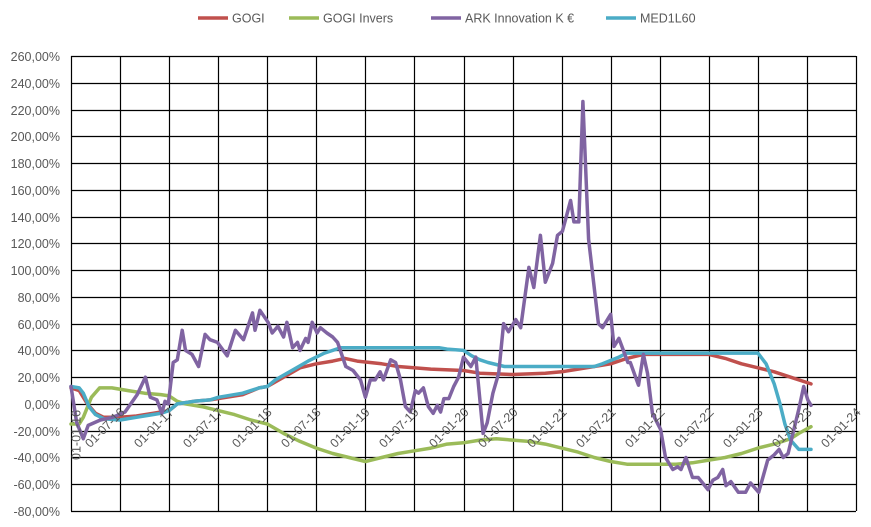 This screenshot has width=871, height=527. Describe the element at coordinates (36, 458) in the screenshot. I see `y-tick-label: -40,00%` at that location.